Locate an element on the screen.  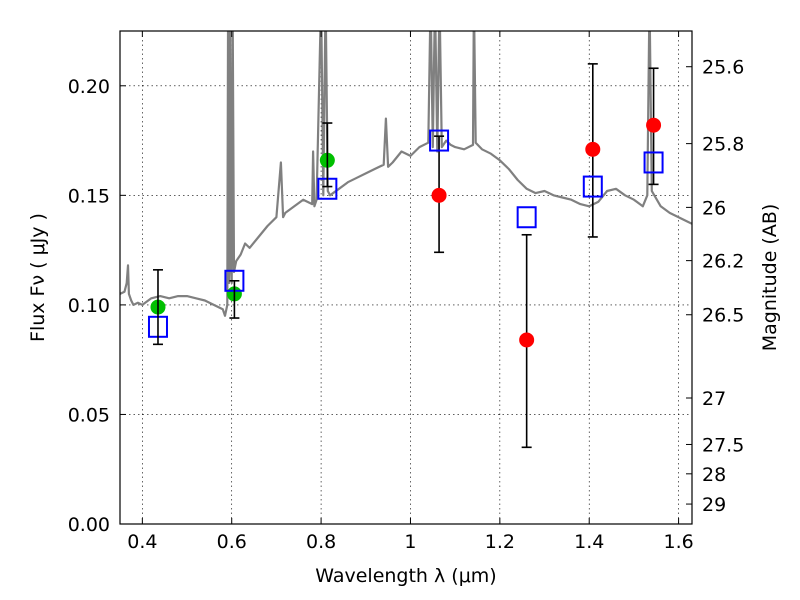
y-tick-label: 0.10 is located at coordinates (89, 306).